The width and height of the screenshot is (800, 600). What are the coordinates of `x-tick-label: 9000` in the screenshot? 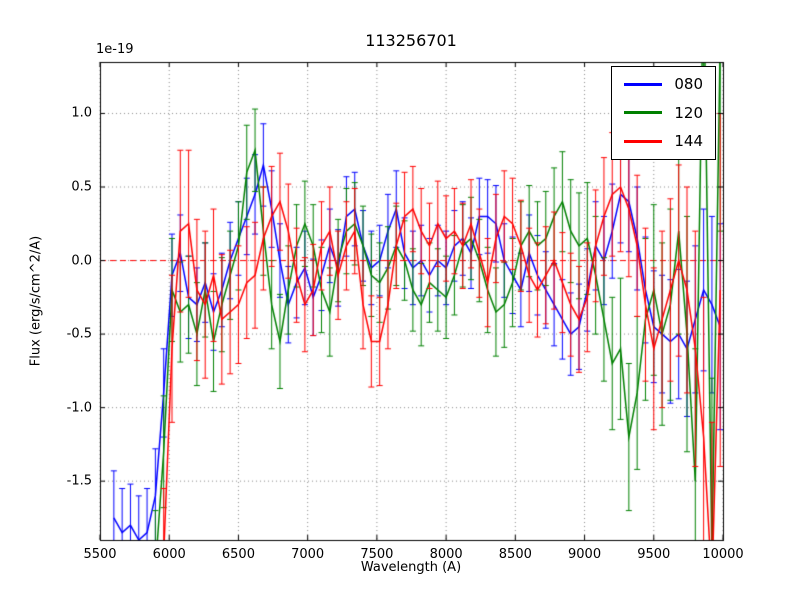 It's located at (585, 554).